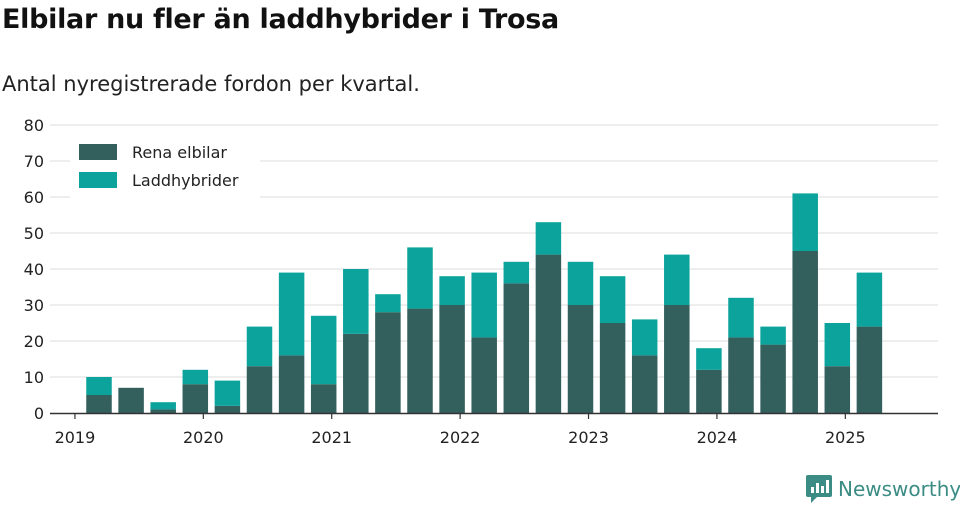 The width and height of the screenshot is (960, 505). I want to click on newsworthy-logo: Newsworthy, so click(883, 489).